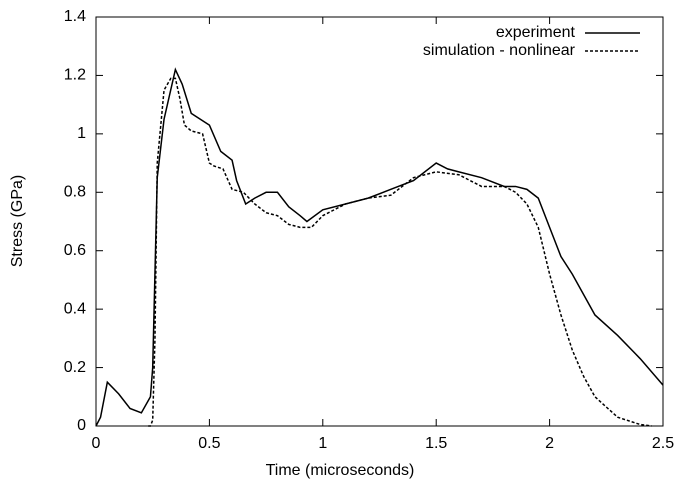 This screenshot has width=679, height=487. Describe the element at coordinates (75, 367) in the screenshot. I see `y-tick-label: 0.2` at that location.